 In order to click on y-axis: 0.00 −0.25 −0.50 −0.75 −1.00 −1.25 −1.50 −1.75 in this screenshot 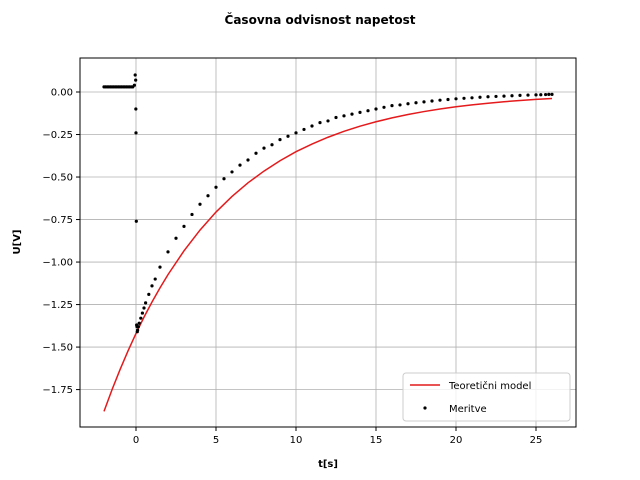, I will do `click(61, 242)`.